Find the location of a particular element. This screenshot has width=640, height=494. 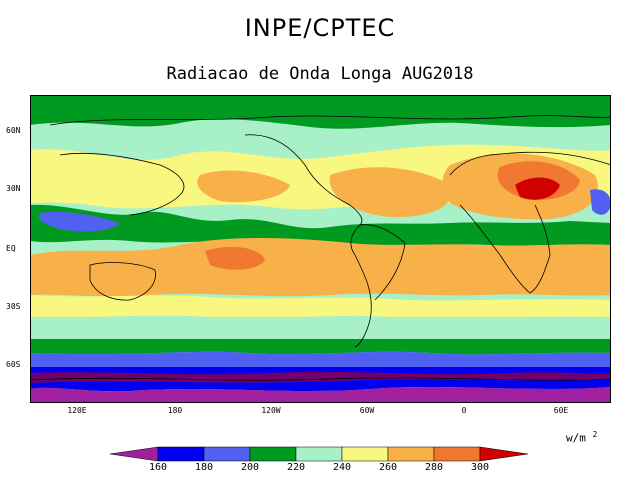

lat-tick-60s: 60S is located at coordinates (13, 364).